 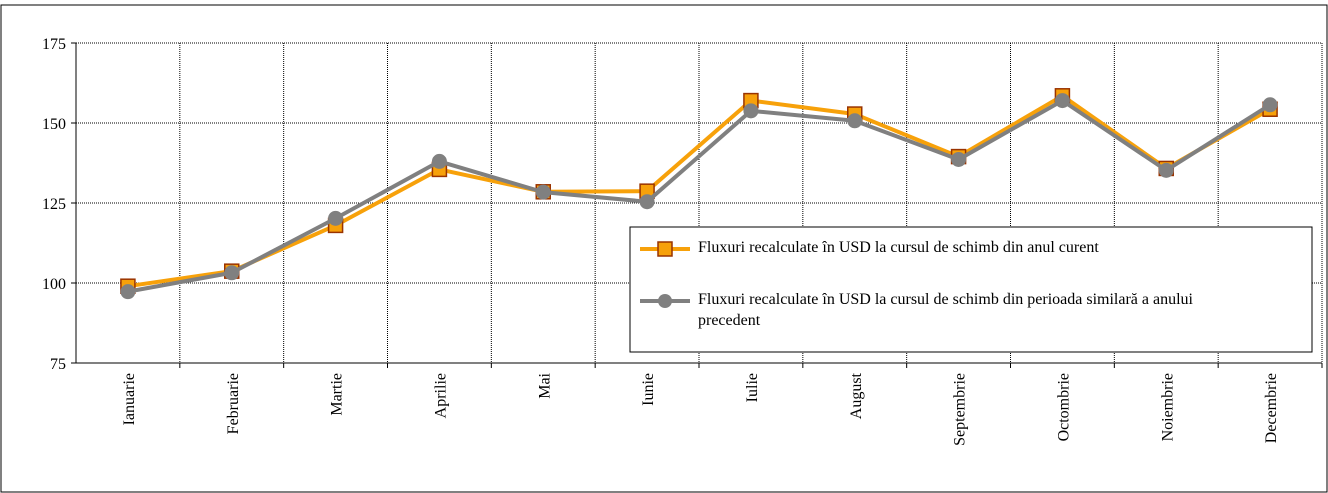 I want to click on x-tick-label: Ianuarie, so click(x=129, y=399).